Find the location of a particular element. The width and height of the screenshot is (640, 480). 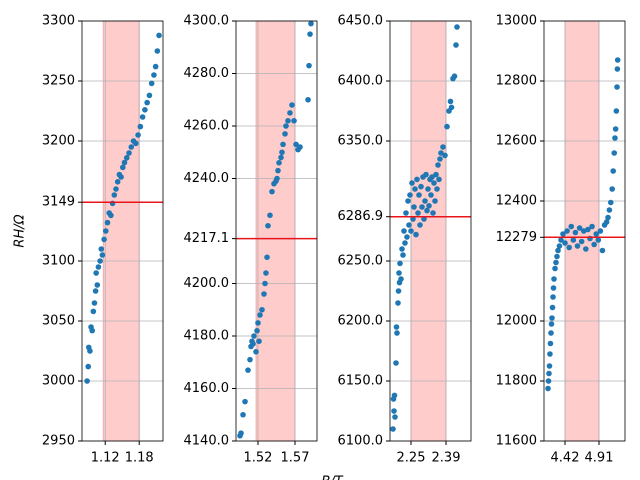

y-tick-label: 12600 is located at coordinates (516, 141).